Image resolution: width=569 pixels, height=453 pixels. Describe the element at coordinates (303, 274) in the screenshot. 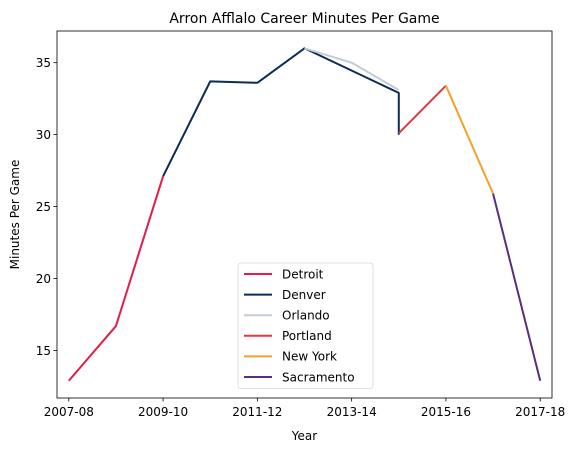

I see `legend-label: Detroit` at that location.